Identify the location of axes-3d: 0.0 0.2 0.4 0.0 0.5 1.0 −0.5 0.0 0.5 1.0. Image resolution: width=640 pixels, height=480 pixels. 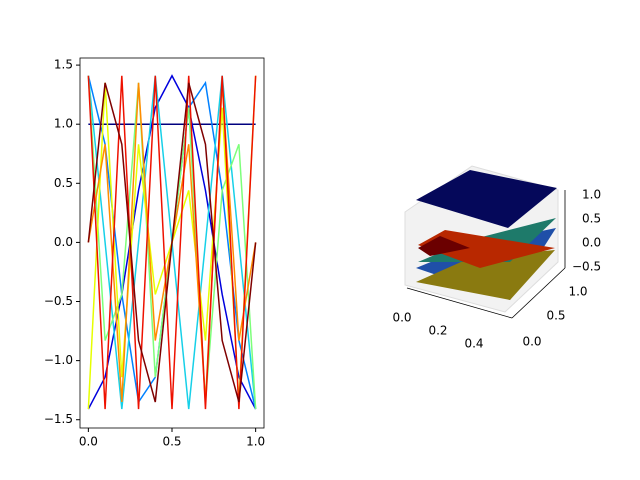
(496, 258).